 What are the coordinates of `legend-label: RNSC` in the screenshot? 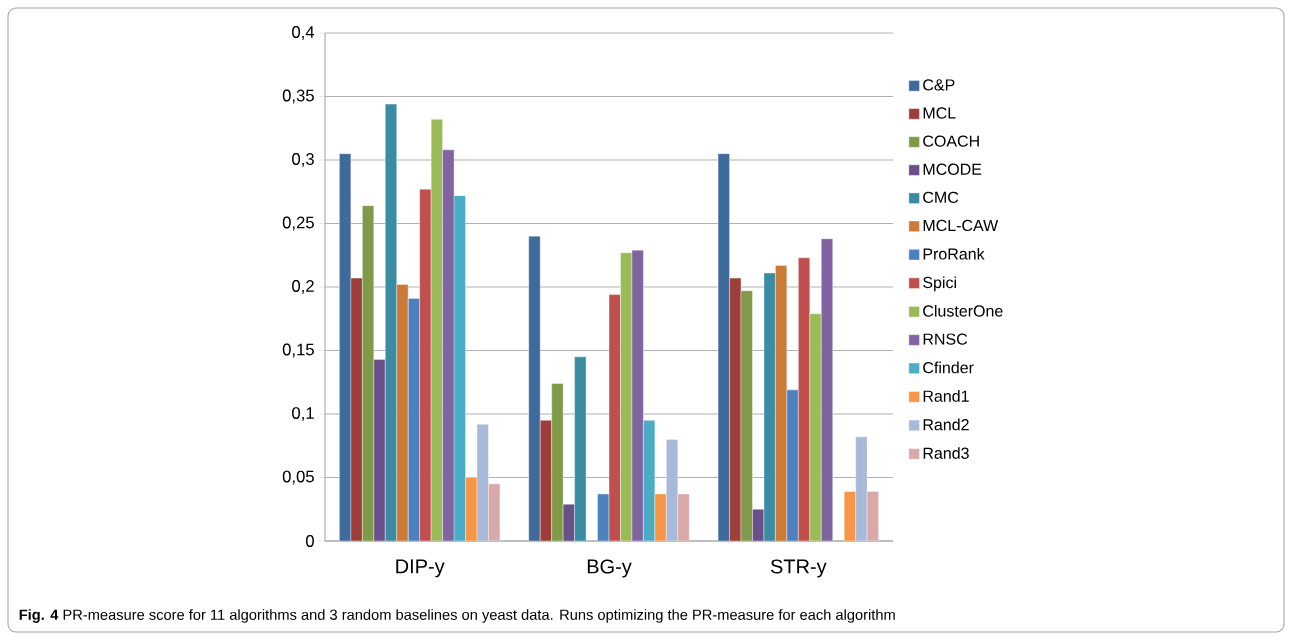 It's located at (945, 339).